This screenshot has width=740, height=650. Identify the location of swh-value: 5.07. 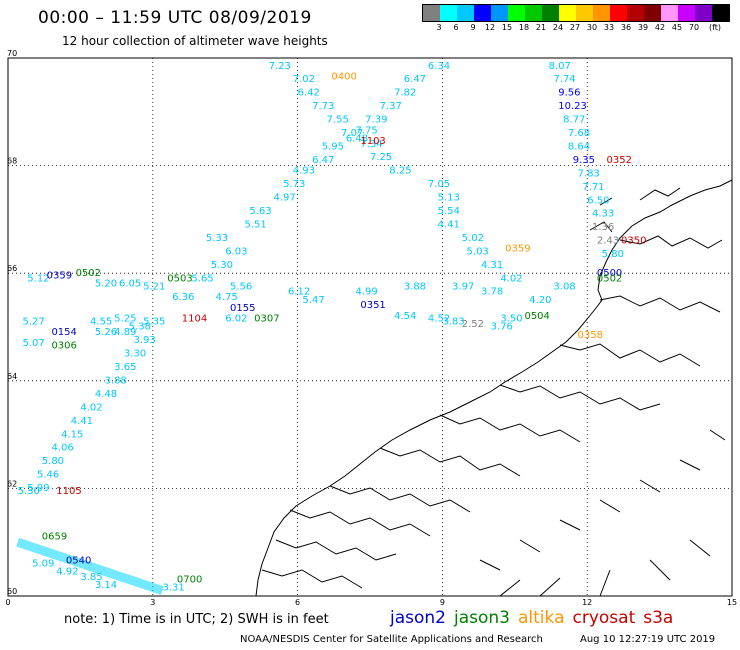
(33, 343).